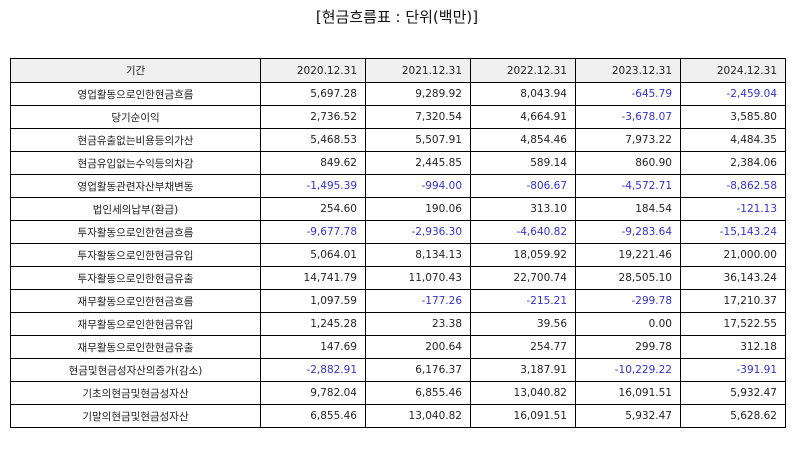 The width and height of the screenshot is (794, 452). Describe the element at coordinates (135, 232) in the screenshot. I see `row-label: 투자활동으로인한현금흐름` at that location.